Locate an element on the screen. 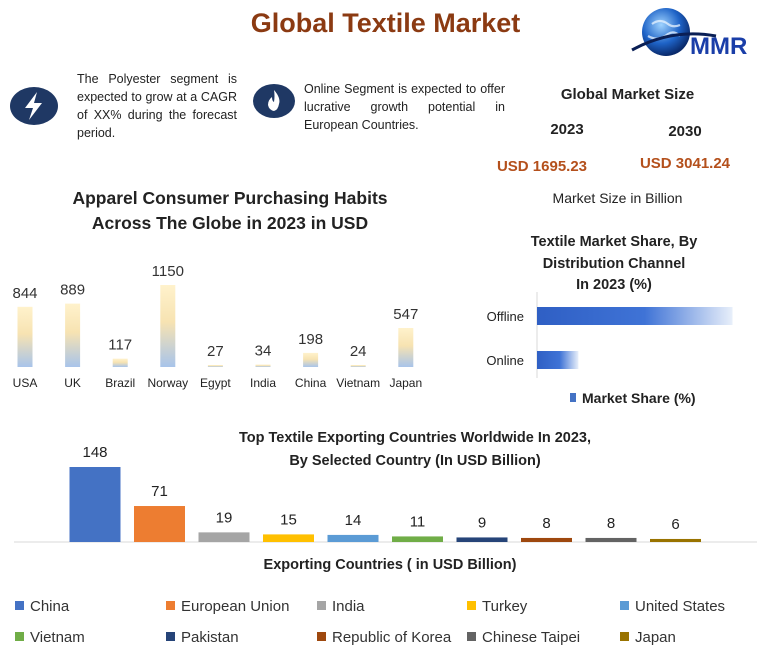 The width and height of the screenshot is (771, 661). apparel-value-label: 1150 is located at coordinates (168, 271).